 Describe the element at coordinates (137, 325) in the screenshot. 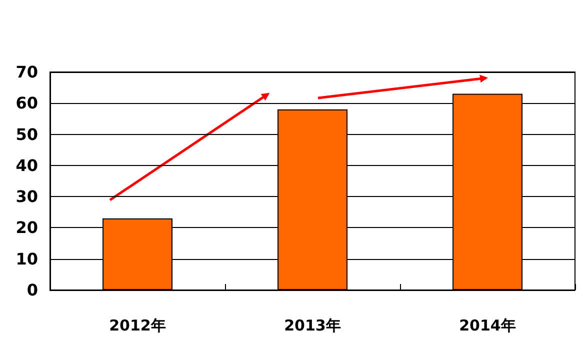

I see `x-tick-label: 2012年` at that location.